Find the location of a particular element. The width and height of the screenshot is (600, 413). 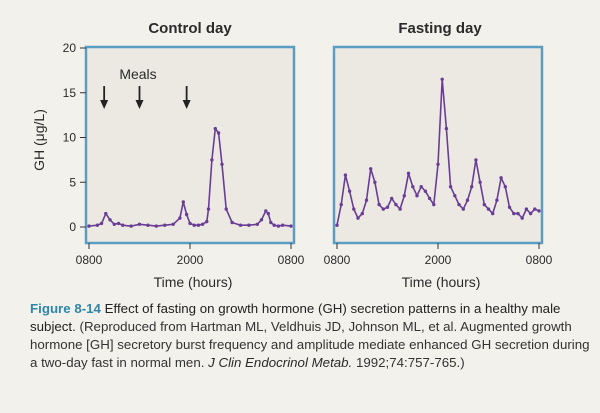

figure-label: Figure 8-14 is located at coordinates (65, 308).